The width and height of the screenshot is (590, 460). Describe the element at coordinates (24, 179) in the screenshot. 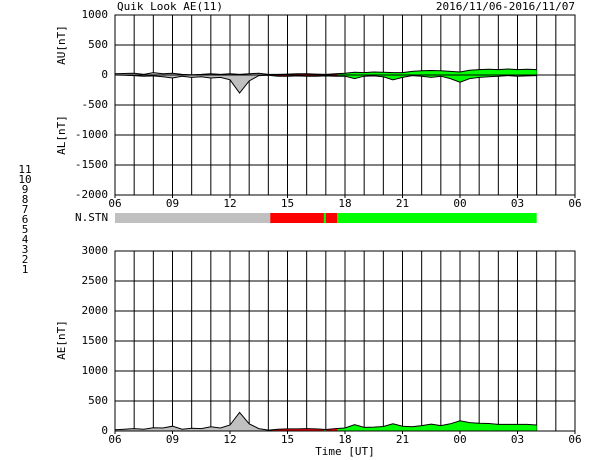

I see `station-legend: 10` at that location.